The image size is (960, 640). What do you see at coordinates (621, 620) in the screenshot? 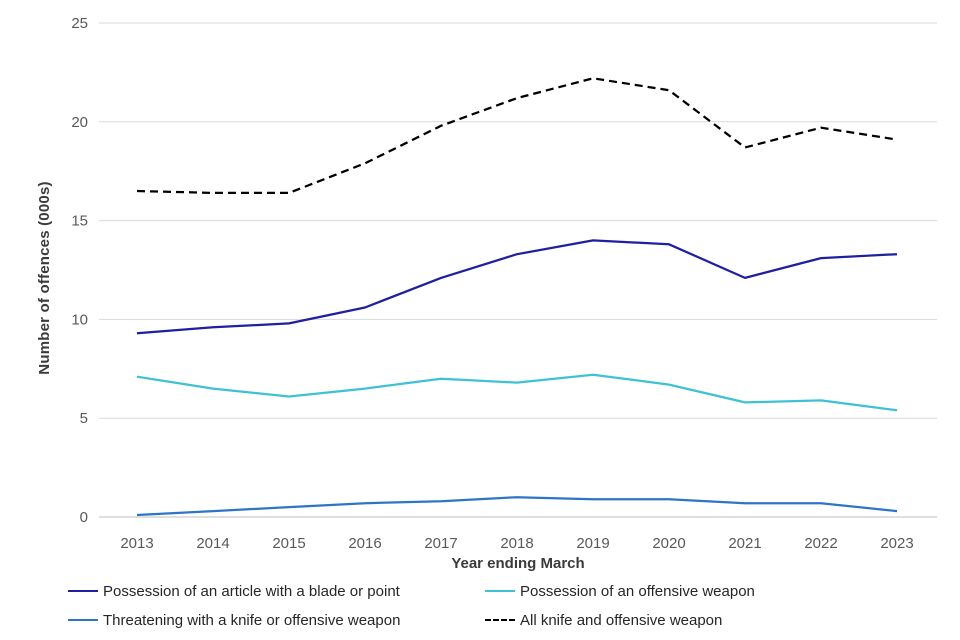
I see `legend-label-all-offences: All knife and offensive weapon` at bounding box center [621, 620].